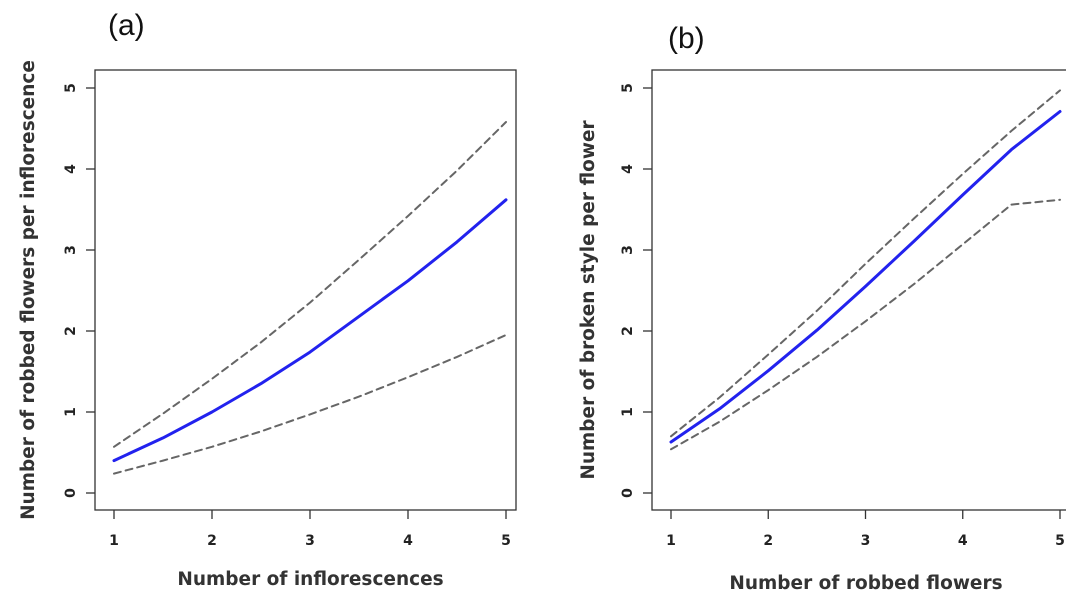 Image resolution: width=1066 pixels, height=596 pixels. Describe the element at coordinates (865, 583) in the screenshot. I see `x-axis-title: Number of robbed flowers` at that location.